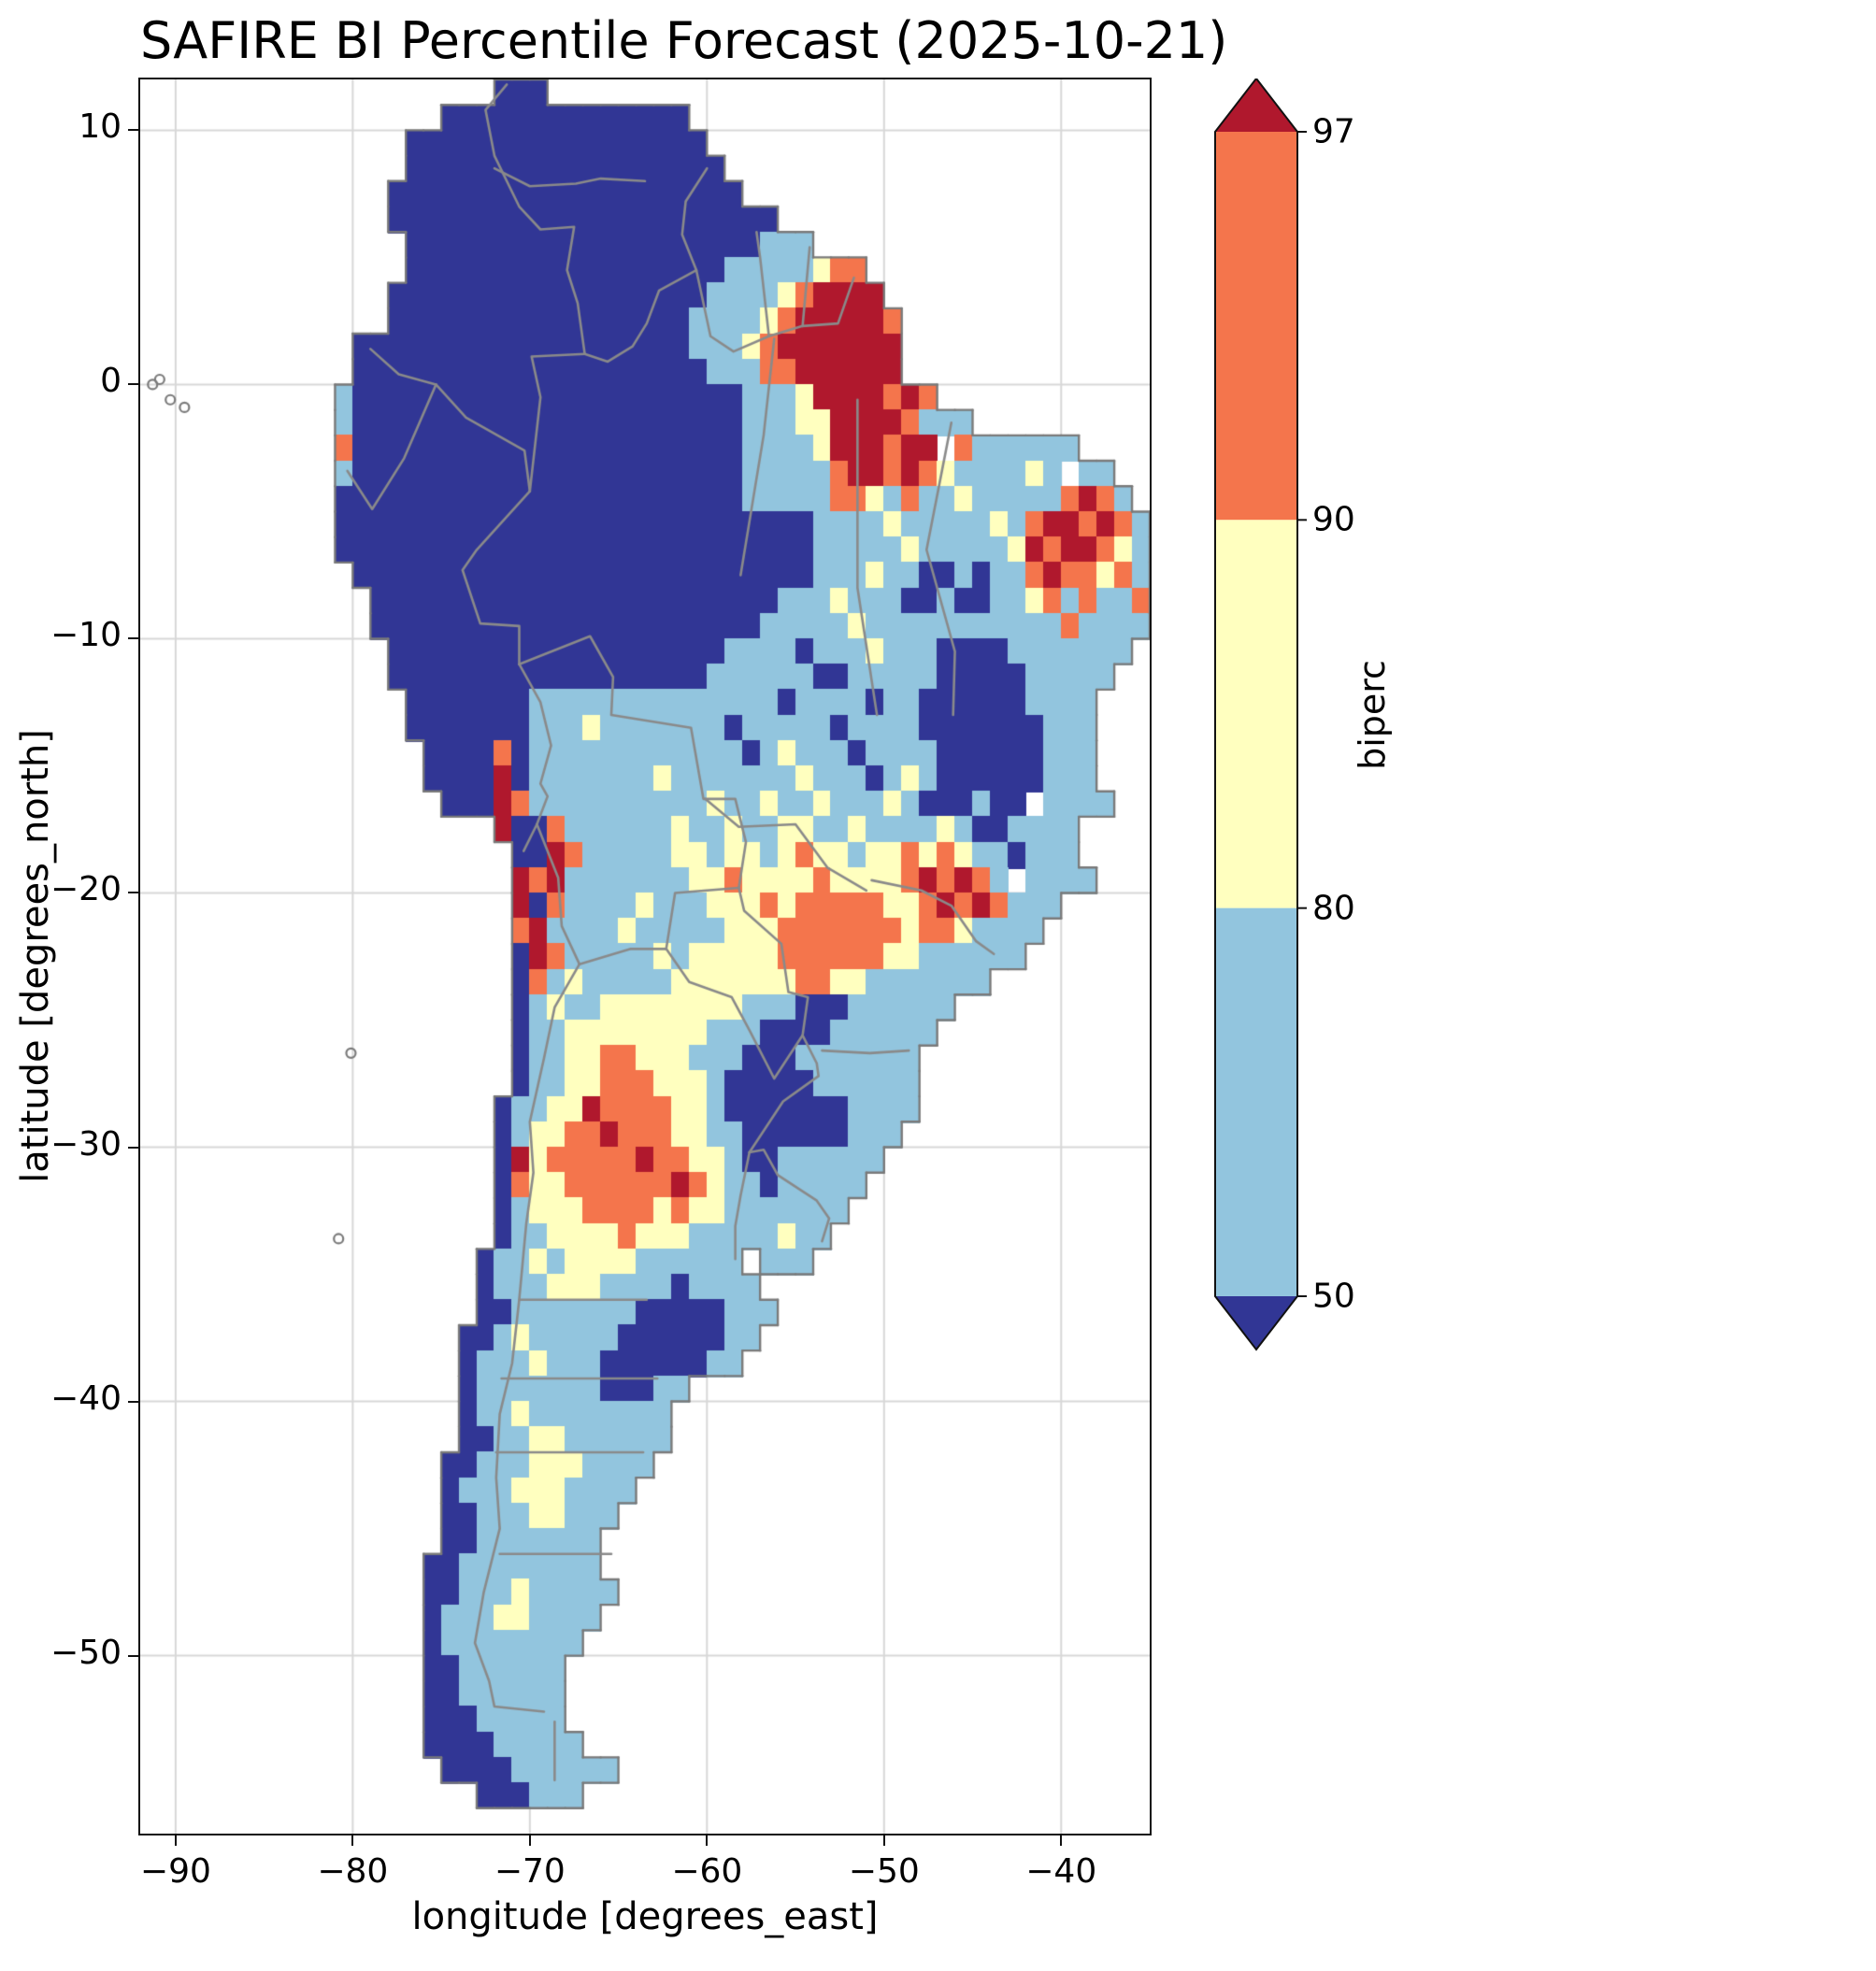 This screenshot has height=1971, width=1876. I want to click on x-tick-label: −50, so click(884, 1871).